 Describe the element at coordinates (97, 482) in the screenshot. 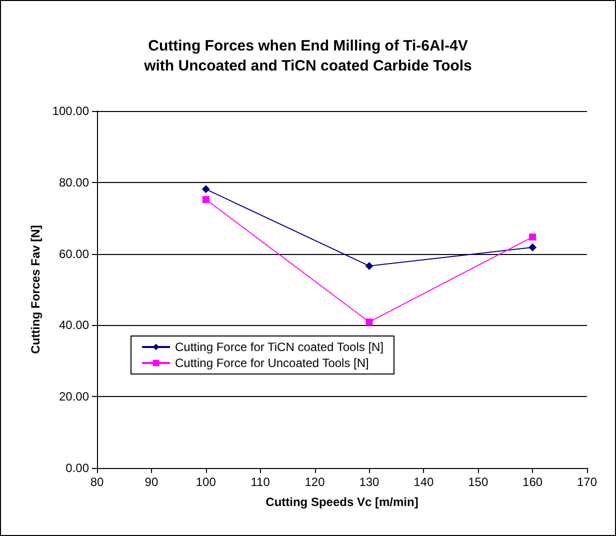

I see `x-tick-label: 80` at that location.